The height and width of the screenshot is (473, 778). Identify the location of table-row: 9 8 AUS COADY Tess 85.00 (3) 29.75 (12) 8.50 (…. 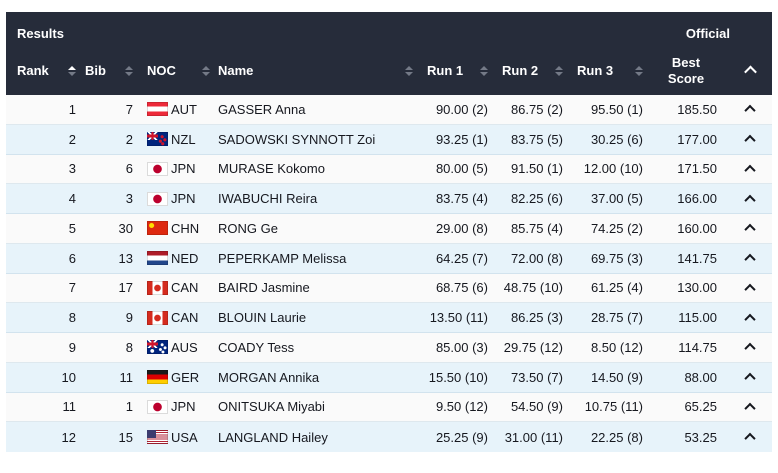
(389, 348).